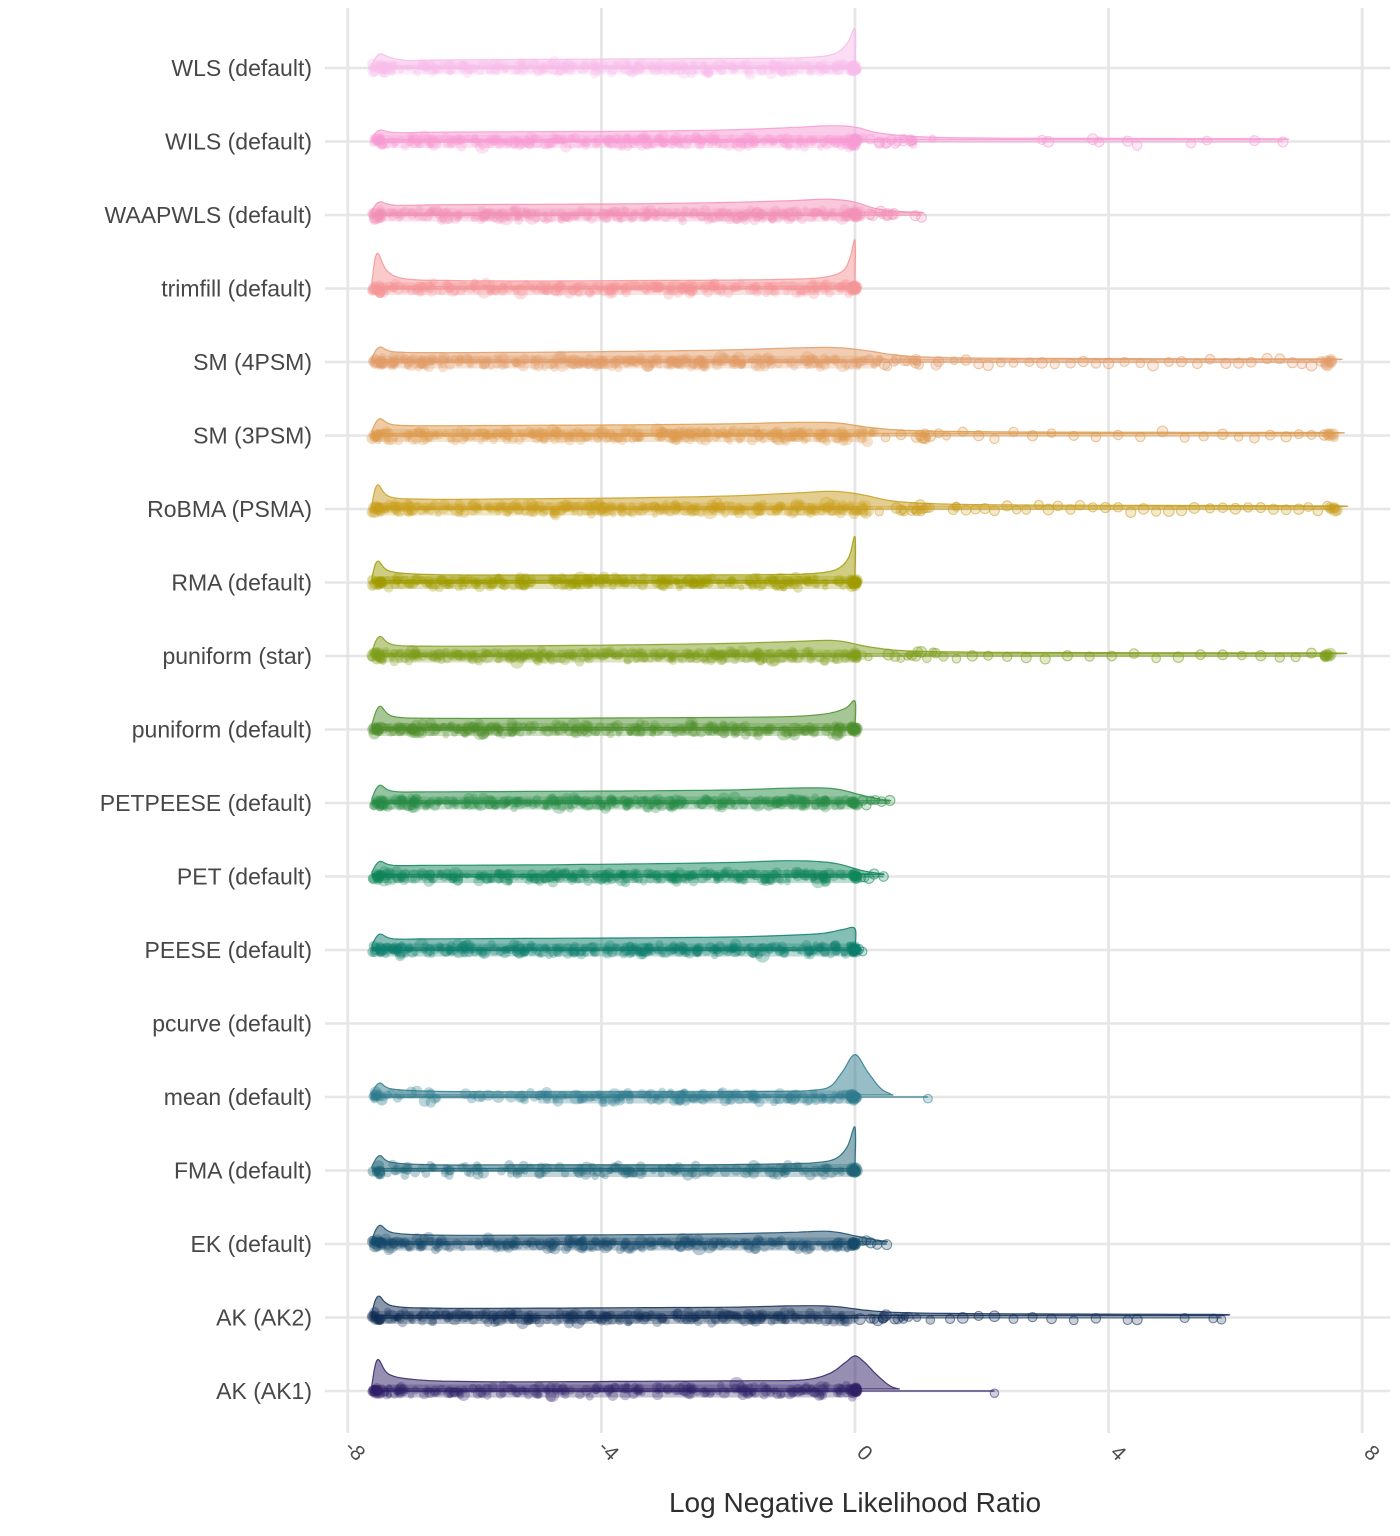 The width and height of the screenshot is (1400, 1536). I want to click on row-label: EK (default), so click(251, 1244).